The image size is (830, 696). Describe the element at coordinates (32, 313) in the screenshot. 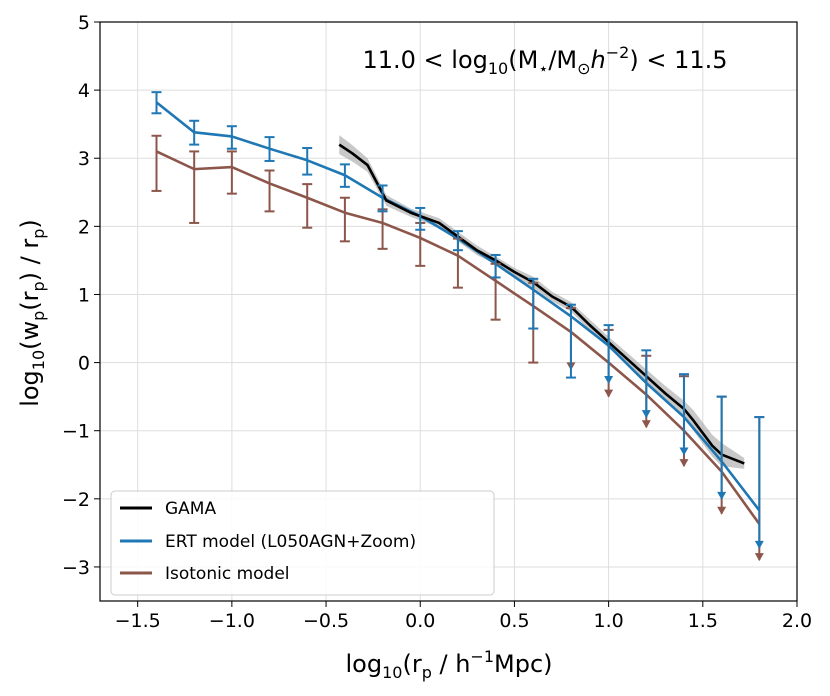

I see `y-axis-label: log10(wp(rp) / rp)` at that location.